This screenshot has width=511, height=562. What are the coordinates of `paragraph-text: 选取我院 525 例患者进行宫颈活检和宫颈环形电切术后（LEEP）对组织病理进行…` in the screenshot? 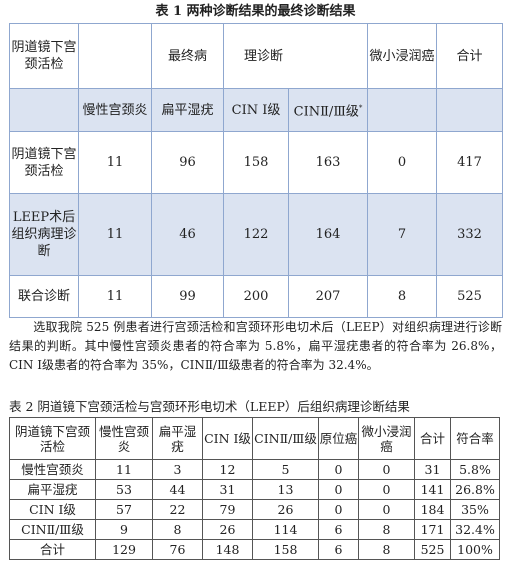 It's located at (255, 346).